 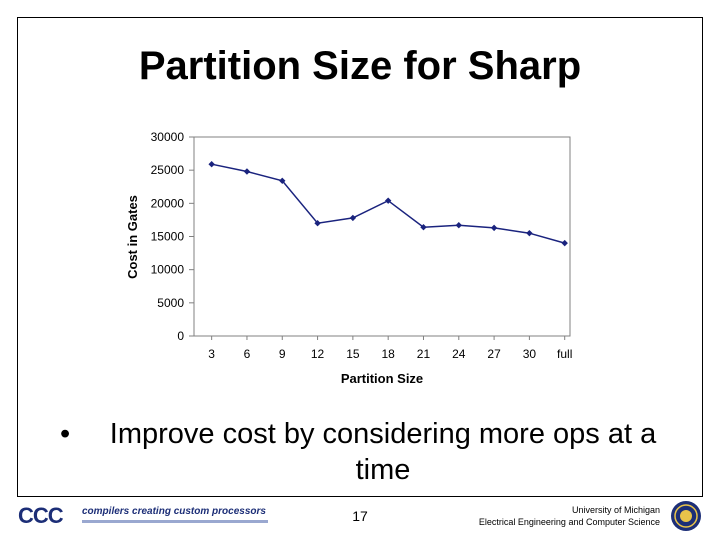 What do you see at coordinates (388, 354) in the screenshot?
I see `x-tick-label: 18` at bounding box center [388, 354].